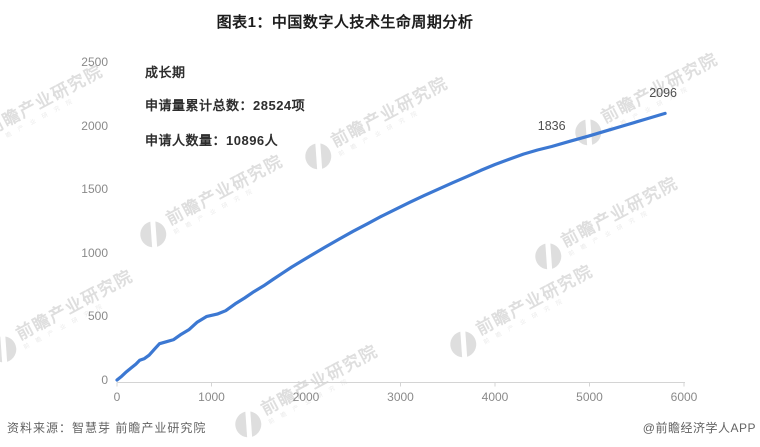  Describe the element at coordinates (212, 140) in the screenshot. I see `annotation-applicant-count: 申请人数量：10896人` at that location.